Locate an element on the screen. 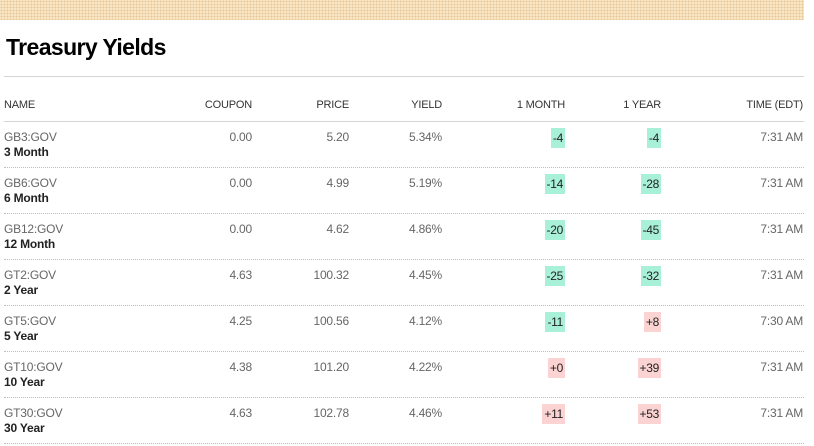 This screenshot has height=446, width=814. col-header-price: PRICE is located at coordinates (332, 105).